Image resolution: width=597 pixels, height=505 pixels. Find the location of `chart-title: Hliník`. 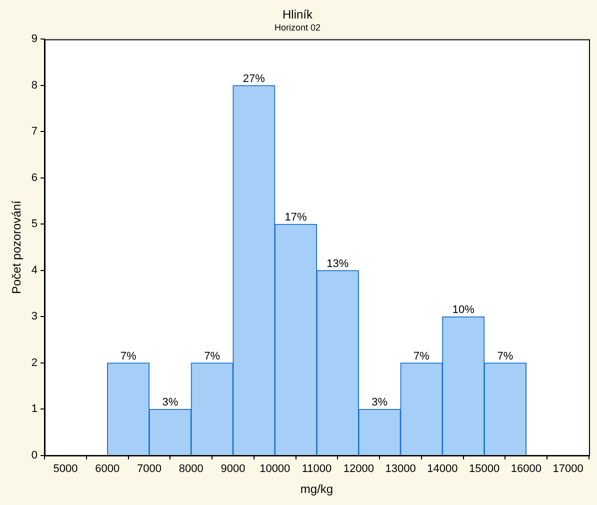

chart-title: Hliník is located at coordinates (298, 15).